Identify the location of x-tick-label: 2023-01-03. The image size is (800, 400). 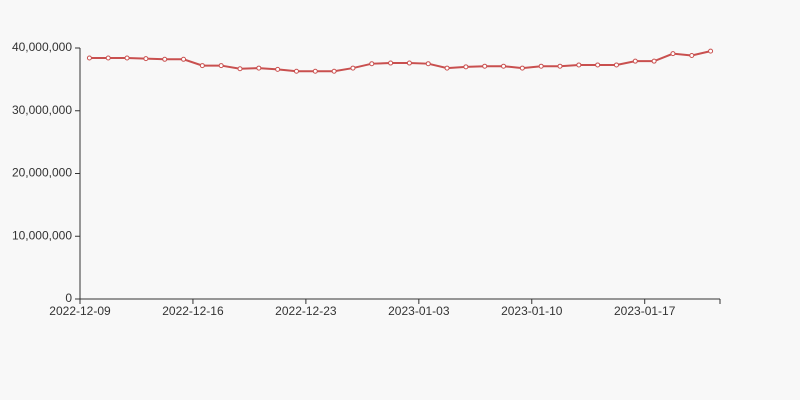
(419, 311).